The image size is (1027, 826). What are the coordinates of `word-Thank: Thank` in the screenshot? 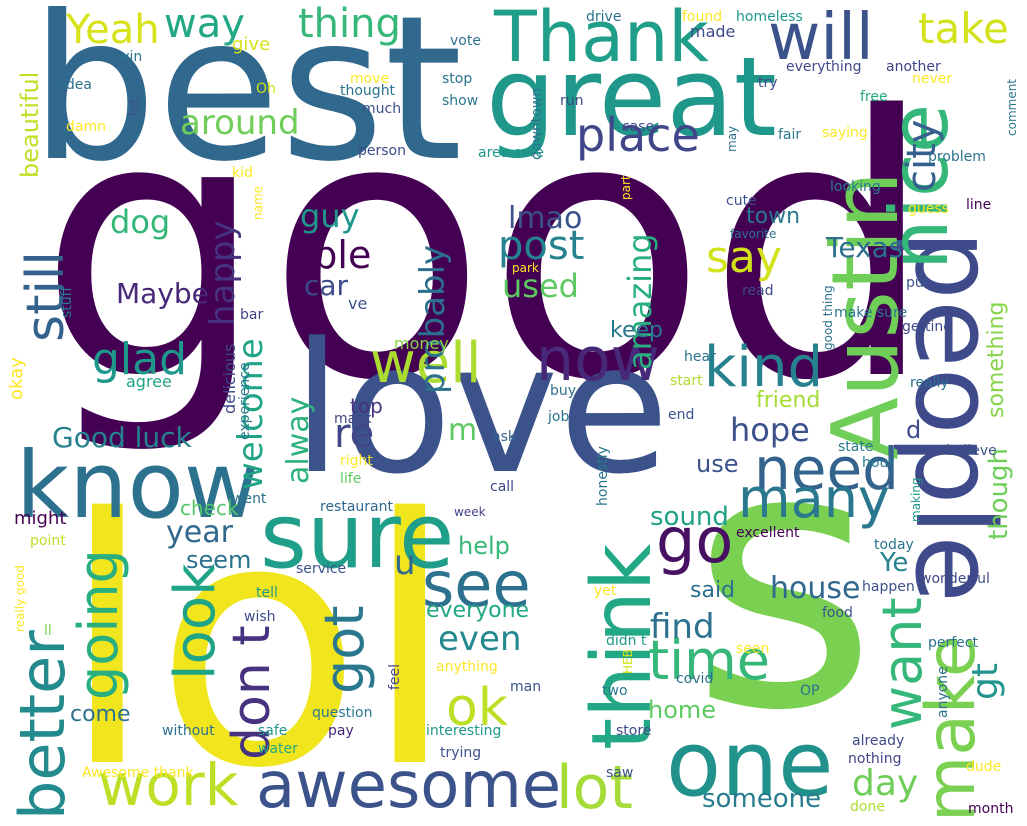 It's located at (601, 39).